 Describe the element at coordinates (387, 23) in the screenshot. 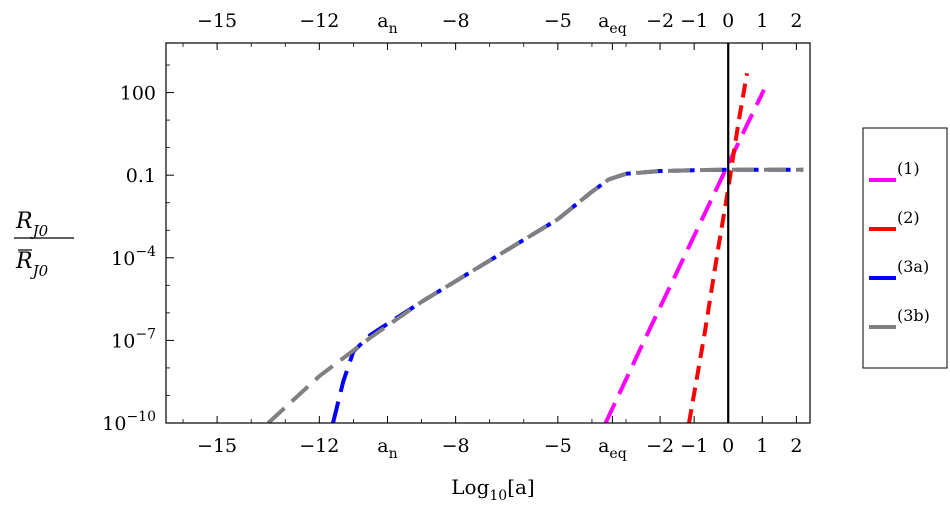

I see `x-tick-label-top: an` at that location.